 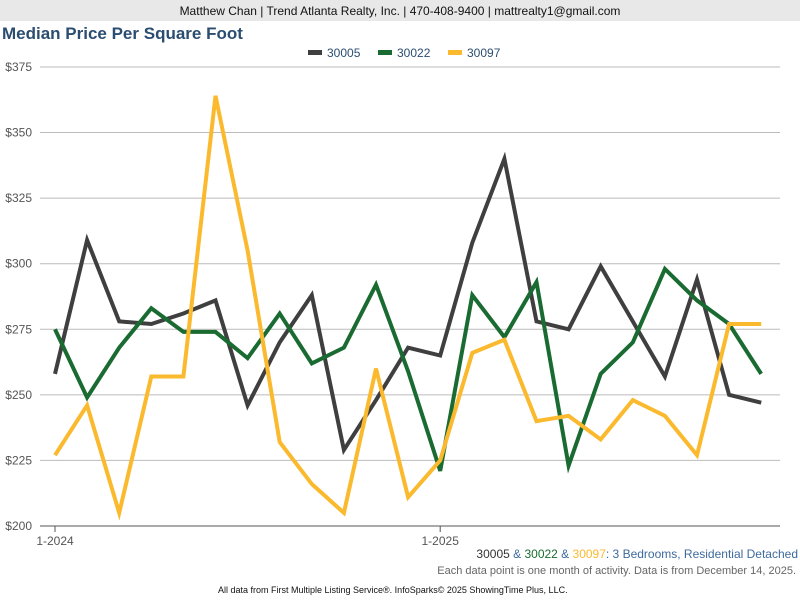 I want to click on y-tick-label: $250, so click(x=18, y=395).